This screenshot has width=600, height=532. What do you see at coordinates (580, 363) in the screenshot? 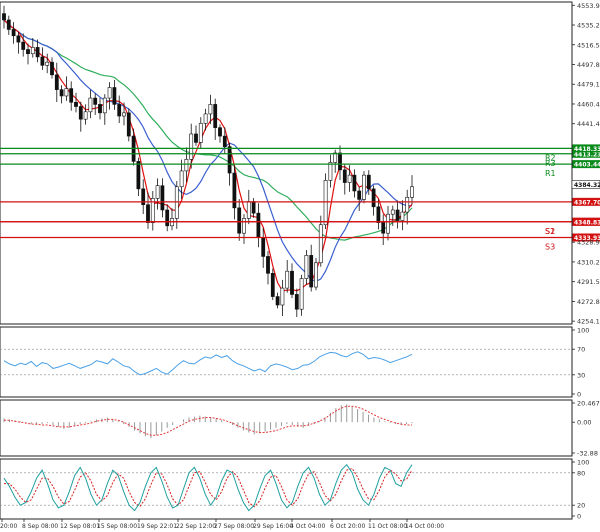
I see `rsi-axis: 100 70 30 0` at bounding box center [580, 363].